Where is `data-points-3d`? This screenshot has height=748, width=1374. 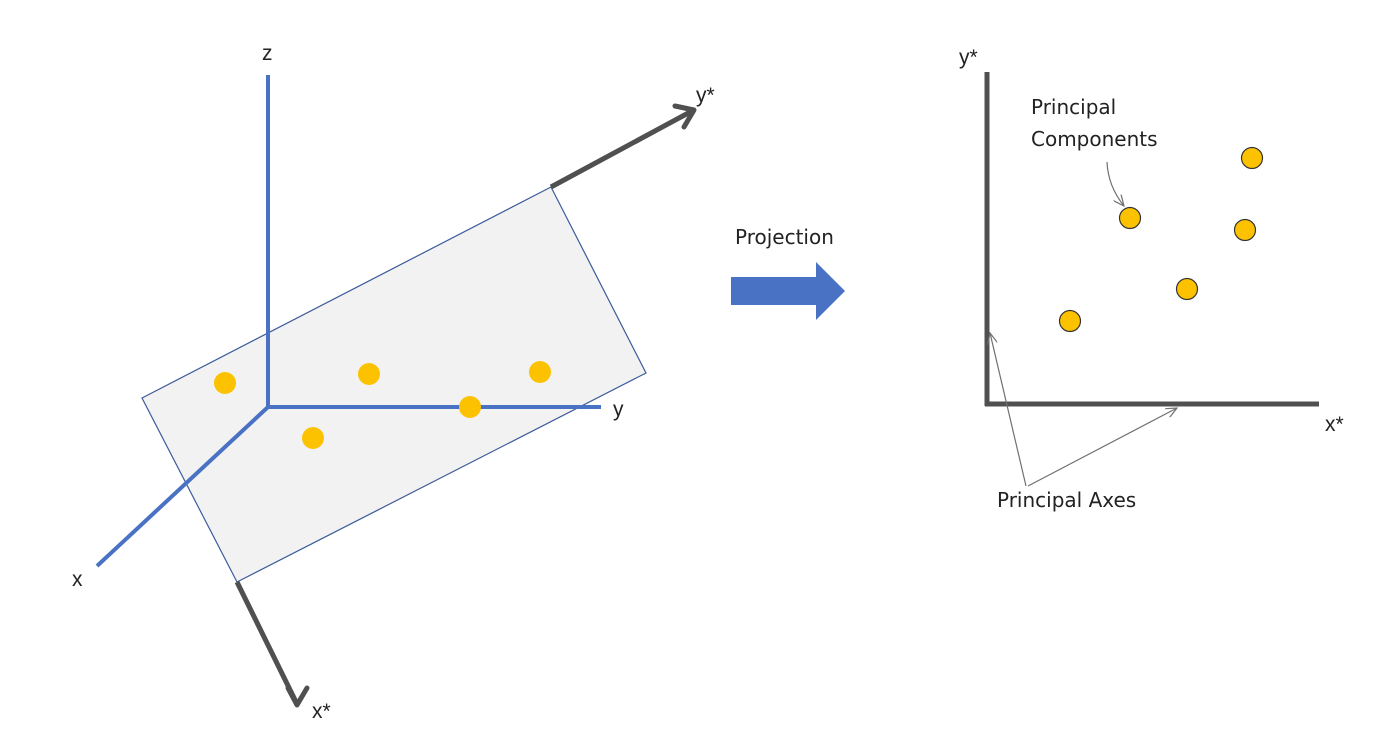 data-points-3d is located at coordinates (382, 405).